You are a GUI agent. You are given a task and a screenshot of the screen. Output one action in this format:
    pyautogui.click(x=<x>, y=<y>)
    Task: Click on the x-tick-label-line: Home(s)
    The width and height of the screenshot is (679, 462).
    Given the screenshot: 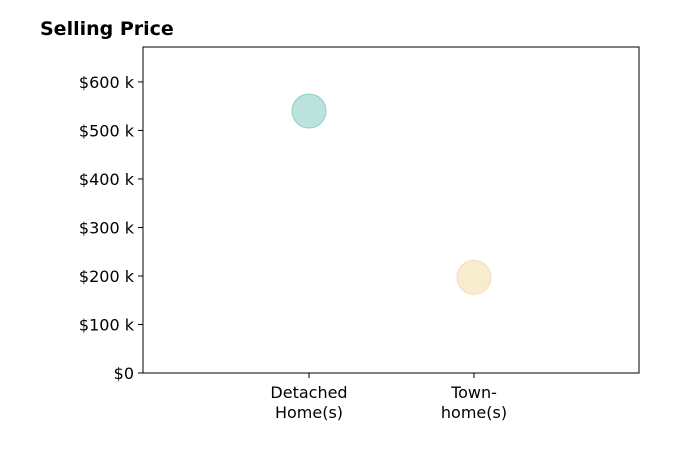 What is the action you would take?
    pyautogui.click(x=309, y=412)
    